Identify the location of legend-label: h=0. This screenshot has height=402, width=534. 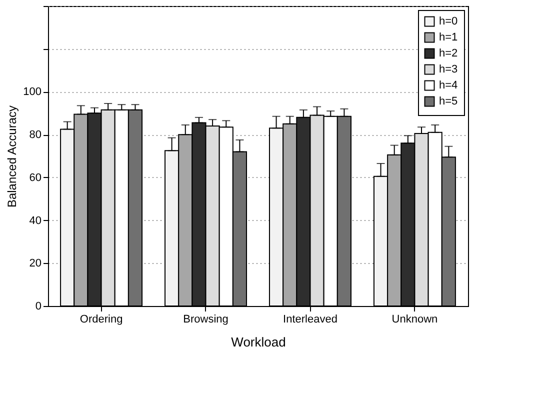
(448, 22).